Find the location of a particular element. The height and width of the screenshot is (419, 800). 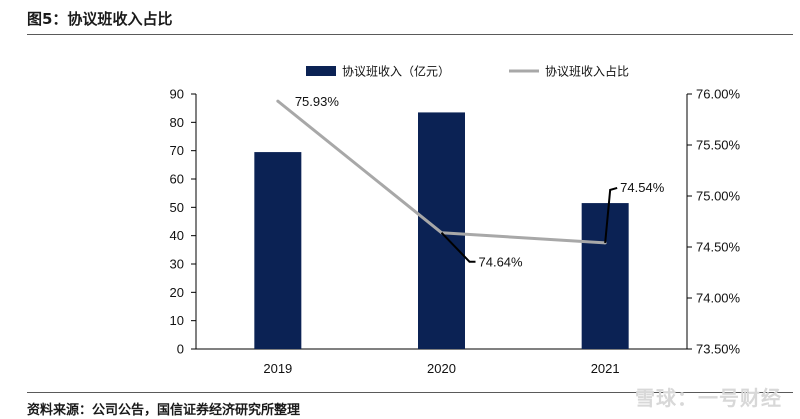

right-axis-tick-label: 74.00% is located at coordinates (718, 298).